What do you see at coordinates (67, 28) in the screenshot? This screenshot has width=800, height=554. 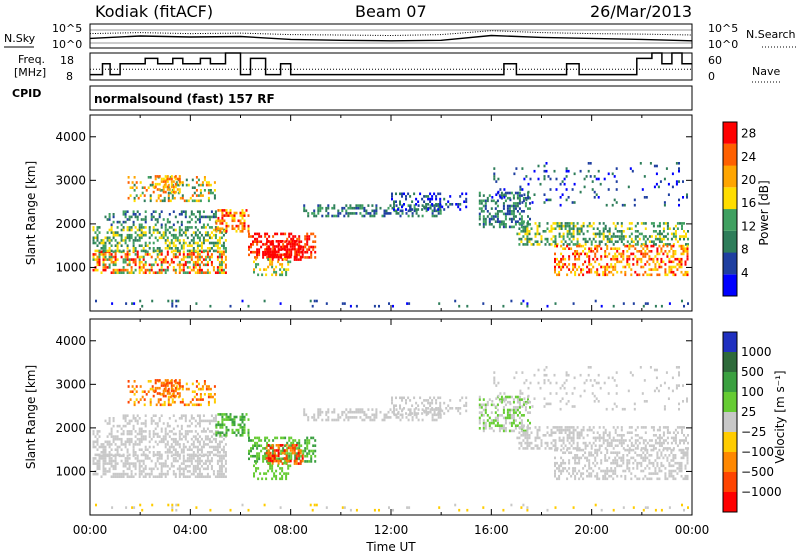 I see `noise-ytick-top-left: 10^5` at bounding box center [67, 28].